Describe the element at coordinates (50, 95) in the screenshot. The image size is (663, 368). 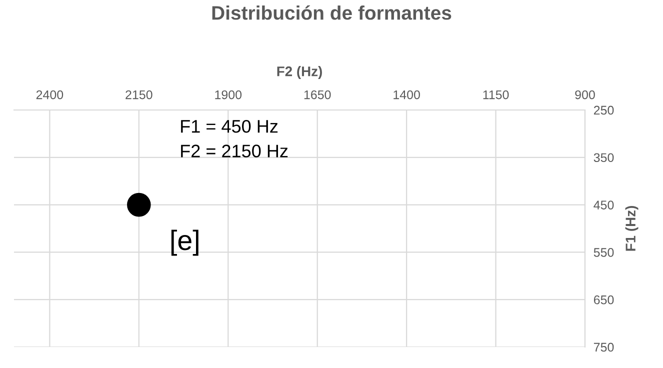
I see `x-tick-label: 2400` at that location.